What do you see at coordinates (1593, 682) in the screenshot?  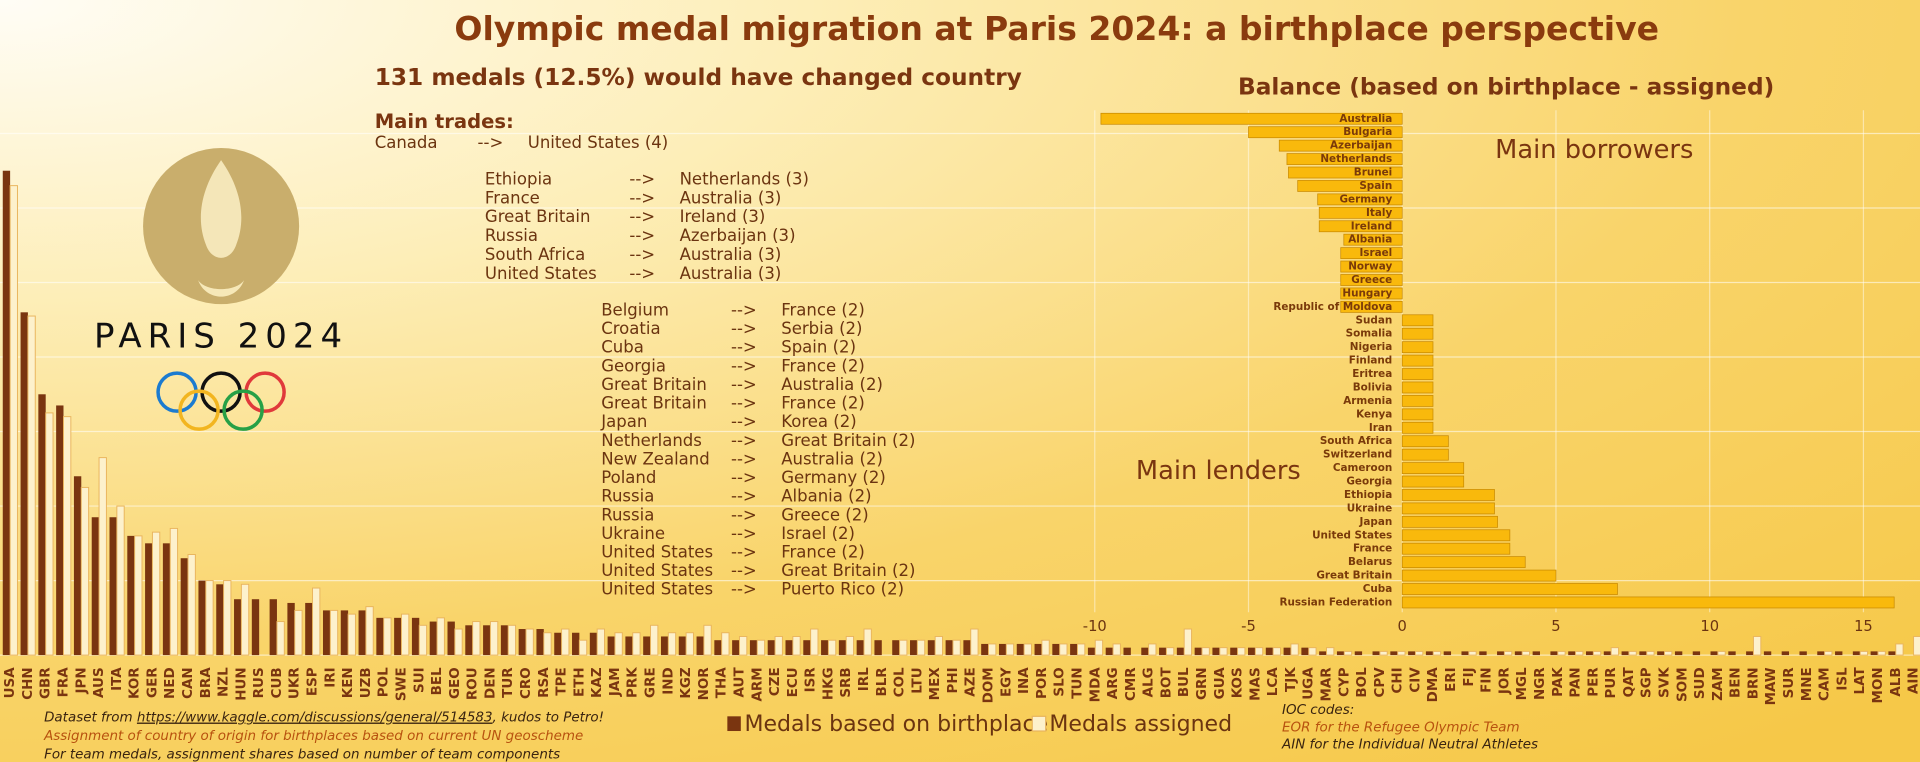 I see `x-tick-label: PER` at bounding box center [1593, 682].